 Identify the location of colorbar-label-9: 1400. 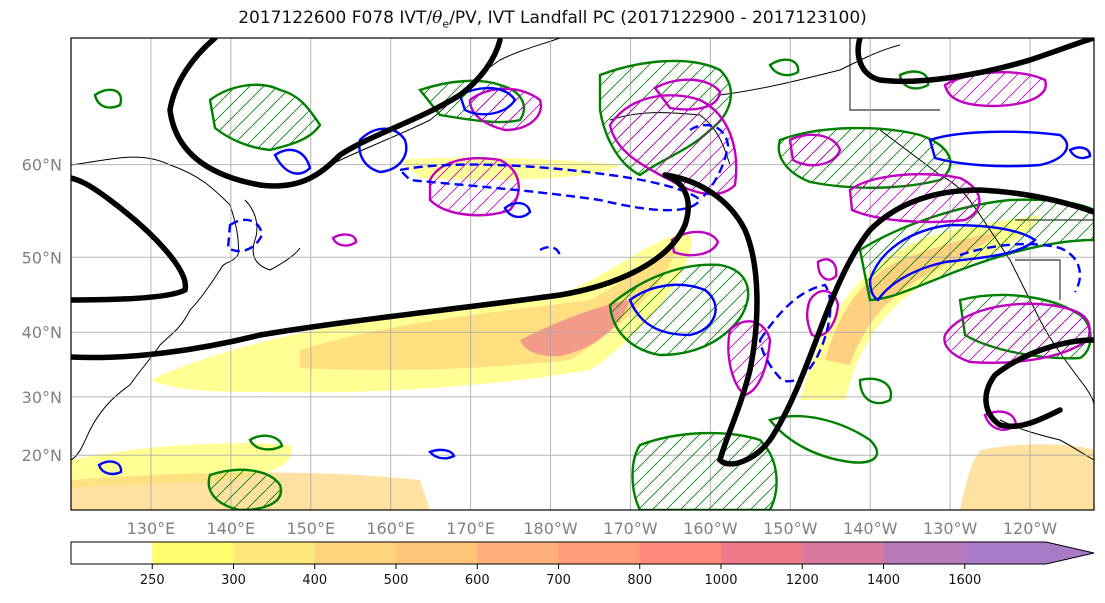
(883, 580).